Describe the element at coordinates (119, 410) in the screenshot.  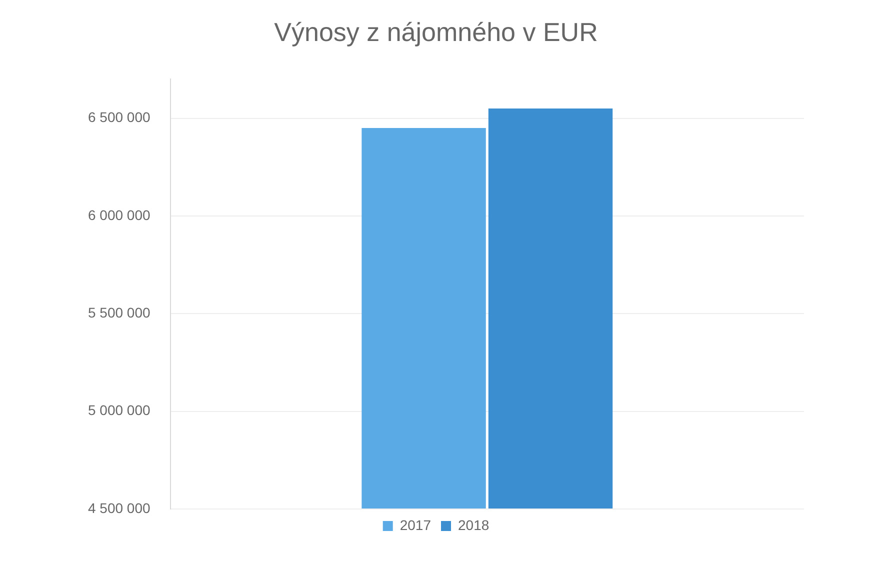
I see `y-tick-label: 5 000 000` at that location.